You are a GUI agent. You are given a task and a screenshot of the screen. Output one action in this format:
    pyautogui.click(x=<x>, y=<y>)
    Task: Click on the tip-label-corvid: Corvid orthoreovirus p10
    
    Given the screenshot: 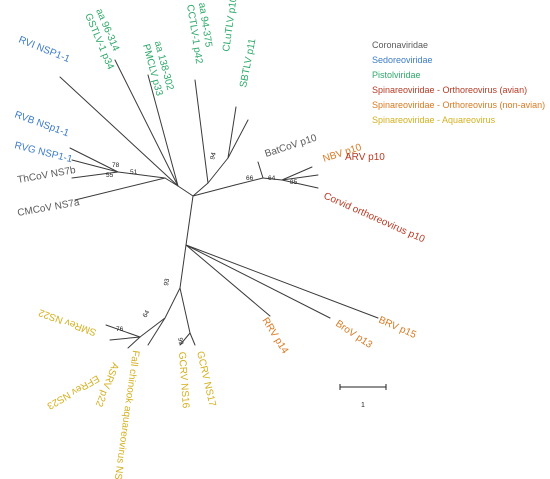 What is the action you would take?
    pyautogui.click(x=374, y=218)
    